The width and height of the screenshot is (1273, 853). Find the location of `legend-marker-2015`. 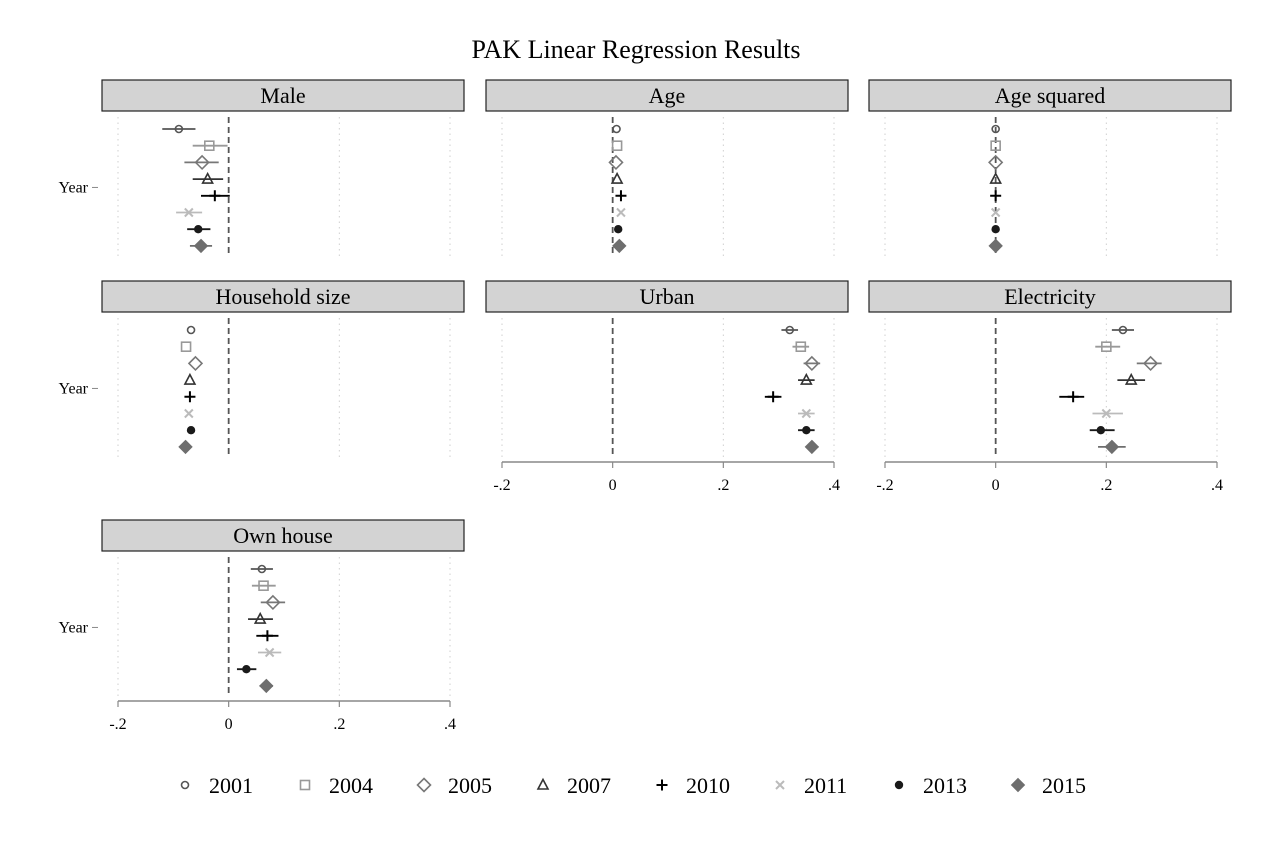

legend-marker-2015 is located at coordinates (1018, 785).